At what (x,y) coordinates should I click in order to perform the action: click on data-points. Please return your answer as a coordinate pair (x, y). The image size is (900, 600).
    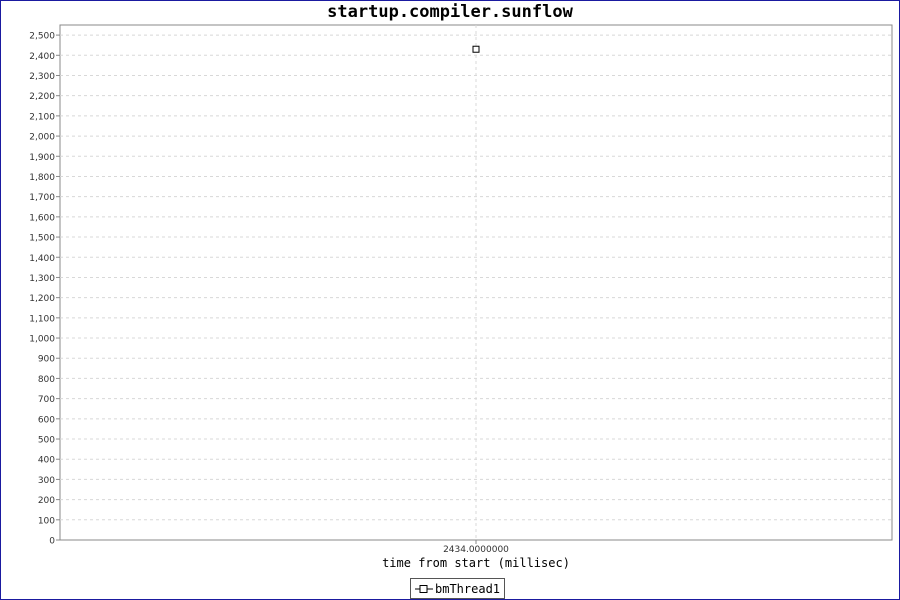
    Looking at the image, I should click on (476, 49).